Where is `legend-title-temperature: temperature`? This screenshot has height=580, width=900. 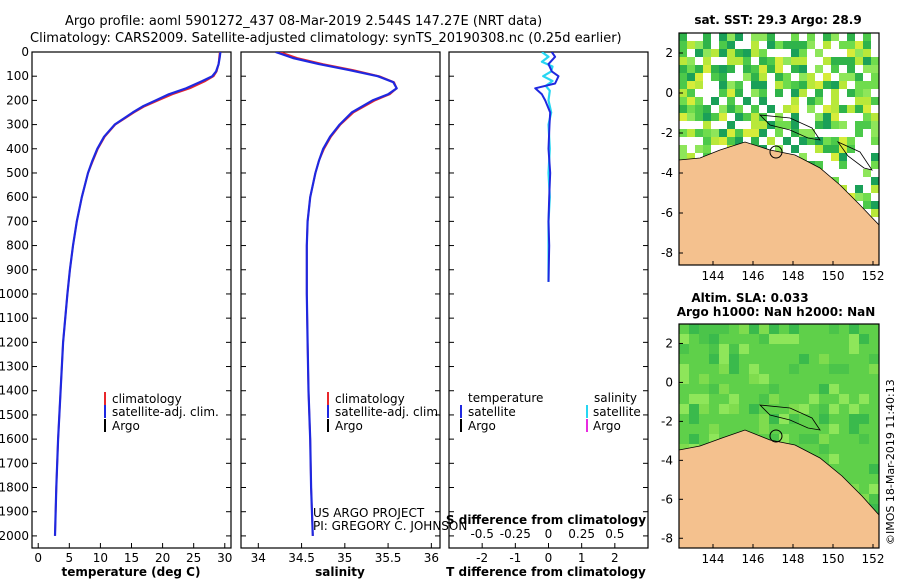 legend-title-temperature: temperature is located at coordinates (505, 398).